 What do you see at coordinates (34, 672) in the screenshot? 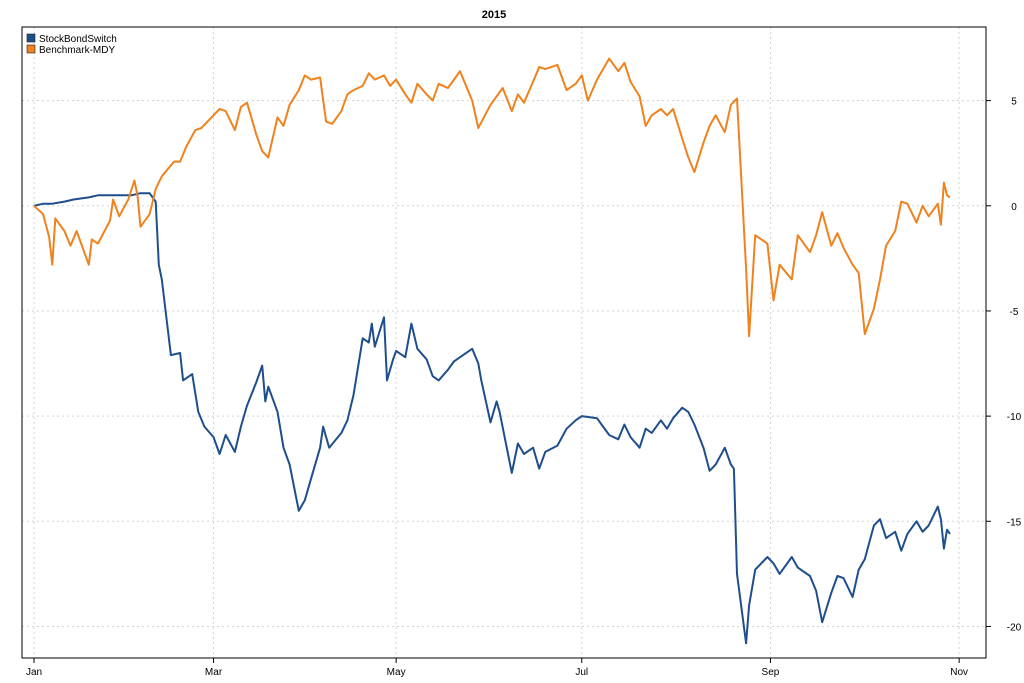
I see `x-tick-label: Jan` at bounding box center [34, 672].